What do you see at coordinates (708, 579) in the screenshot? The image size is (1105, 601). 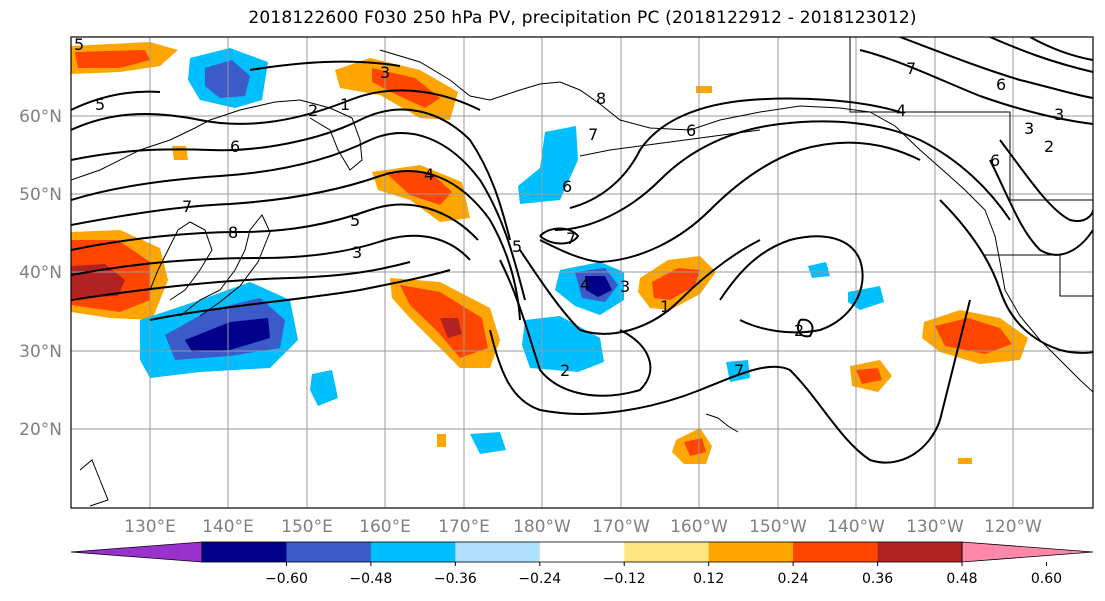 I see `colorbar-tick-label: 0.12` at bounding box center [708, 579].